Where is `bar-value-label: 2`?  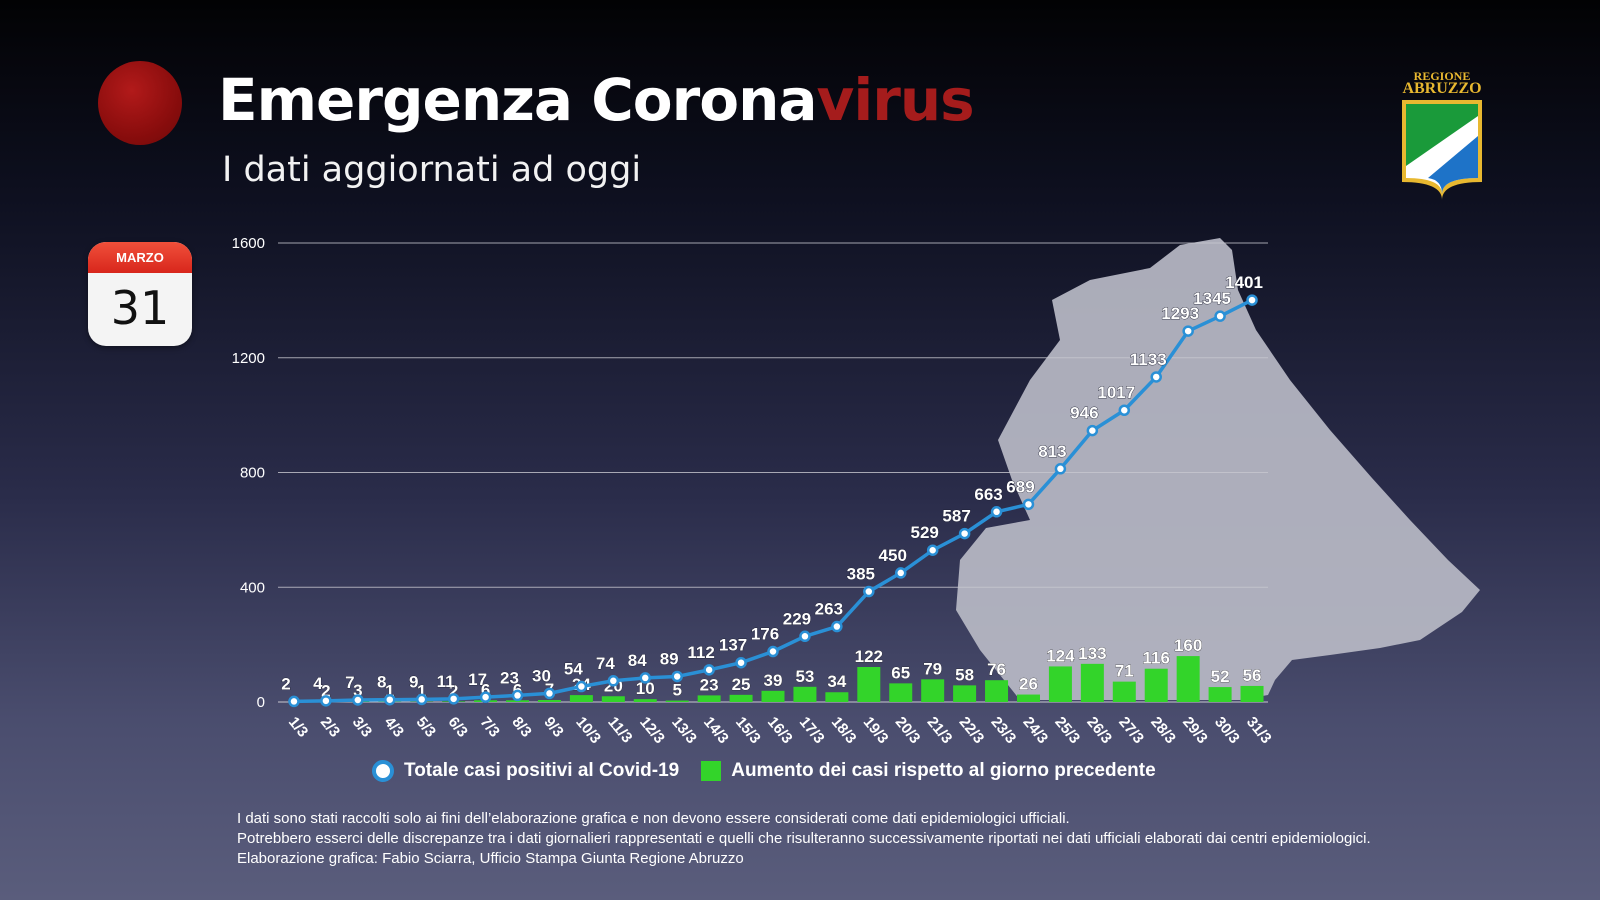 bar-value-label: 2 is located at coordinates (453, 690).